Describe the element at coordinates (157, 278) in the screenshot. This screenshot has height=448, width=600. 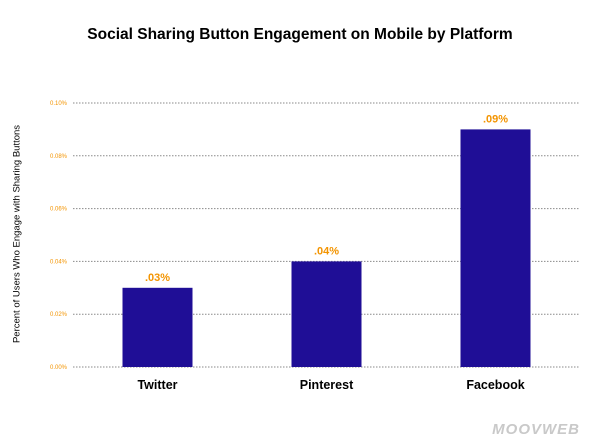
I see `data-label: .03%` at that location.